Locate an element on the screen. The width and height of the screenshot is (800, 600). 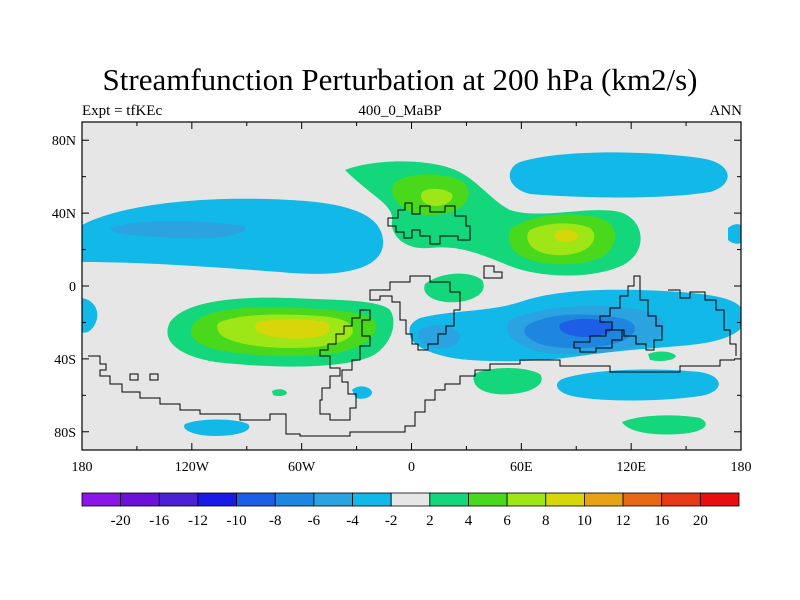
lat-tick-label: 0 is located at coordinates (72, 287).